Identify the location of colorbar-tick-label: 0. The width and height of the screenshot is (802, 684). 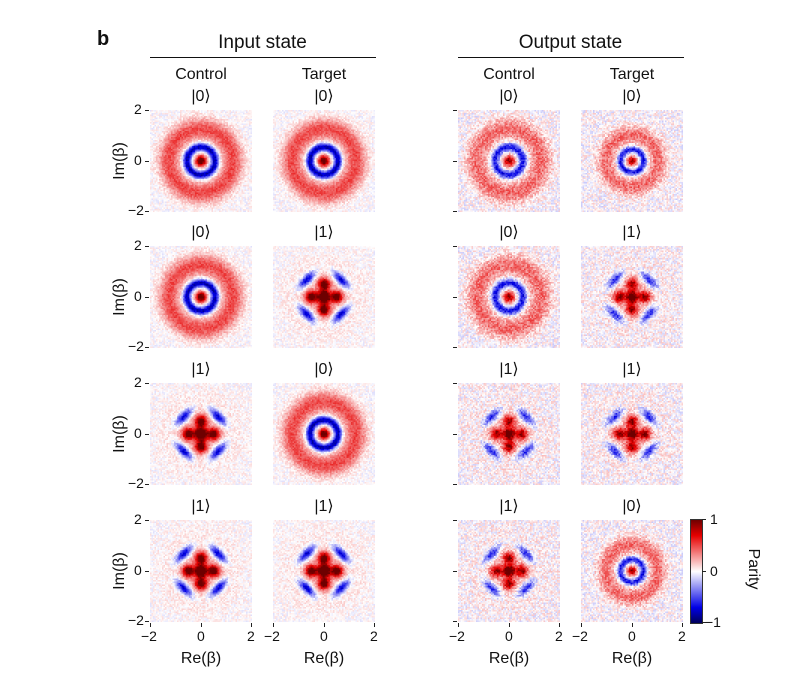
(714, 571).